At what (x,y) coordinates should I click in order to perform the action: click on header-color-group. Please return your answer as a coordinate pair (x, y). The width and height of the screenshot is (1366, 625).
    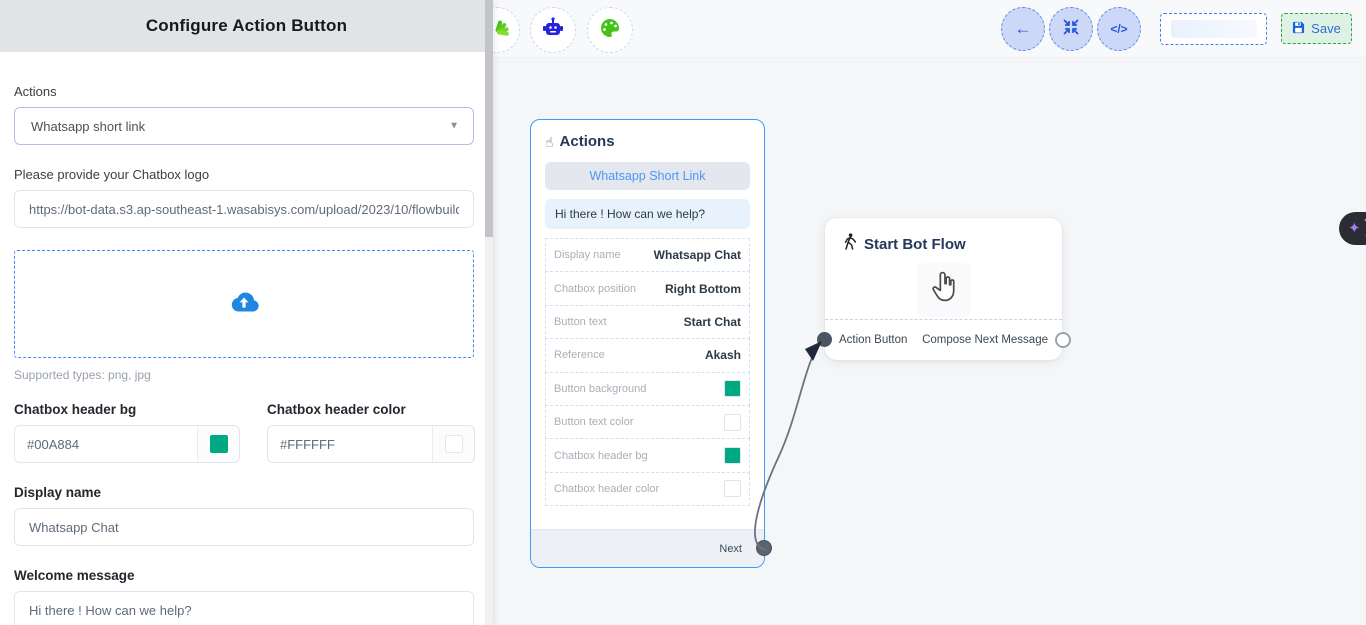
    Looking at the image, I should click on (371, 444).